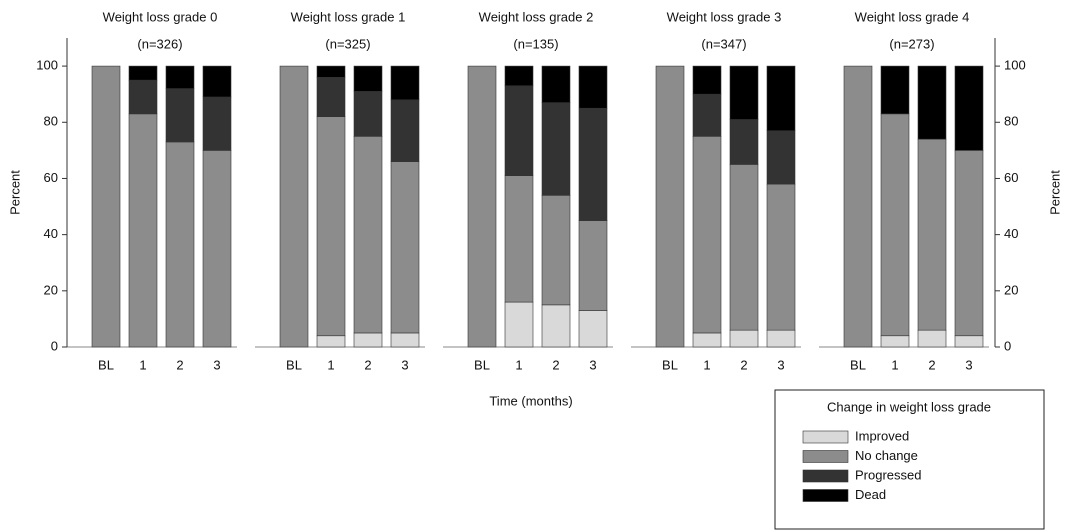  I want to click on y-tick-label: 100, so click(1015, 65).